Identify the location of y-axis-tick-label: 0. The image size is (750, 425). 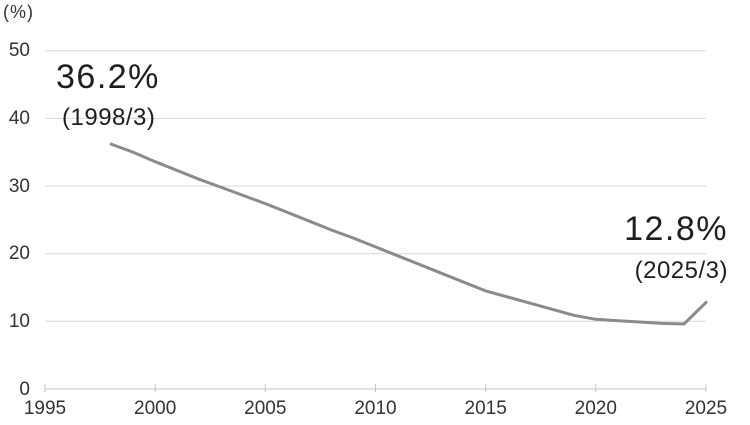
(24, 389).